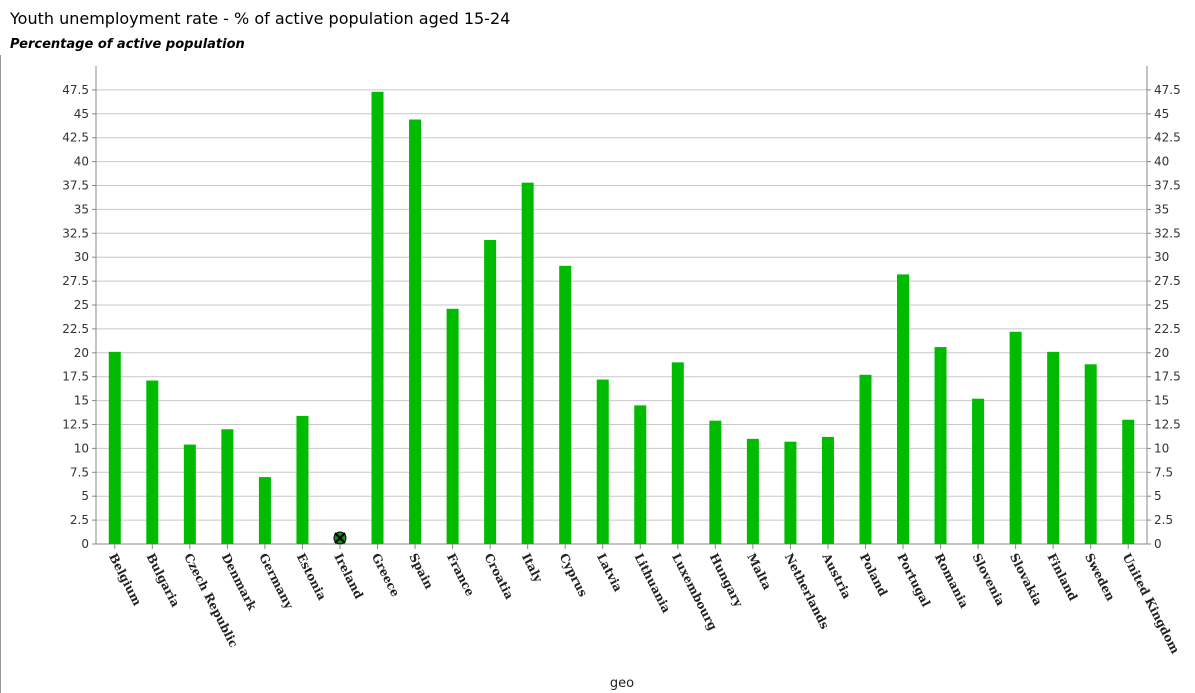 The height and width of the screenshot is (693, 1195). Describe the element at coordinates (1163, 472) in the screenshot. I see `y-tick-label-right: 7.5` at that location.